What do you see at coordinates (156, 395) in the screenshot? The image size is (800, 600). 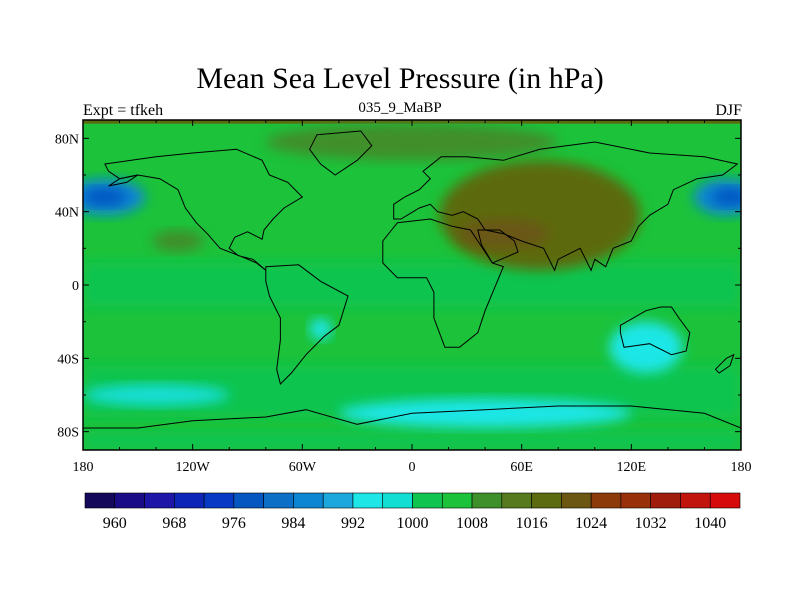 I see `field-south-pacific-trough` at bounding box center [156, 395].